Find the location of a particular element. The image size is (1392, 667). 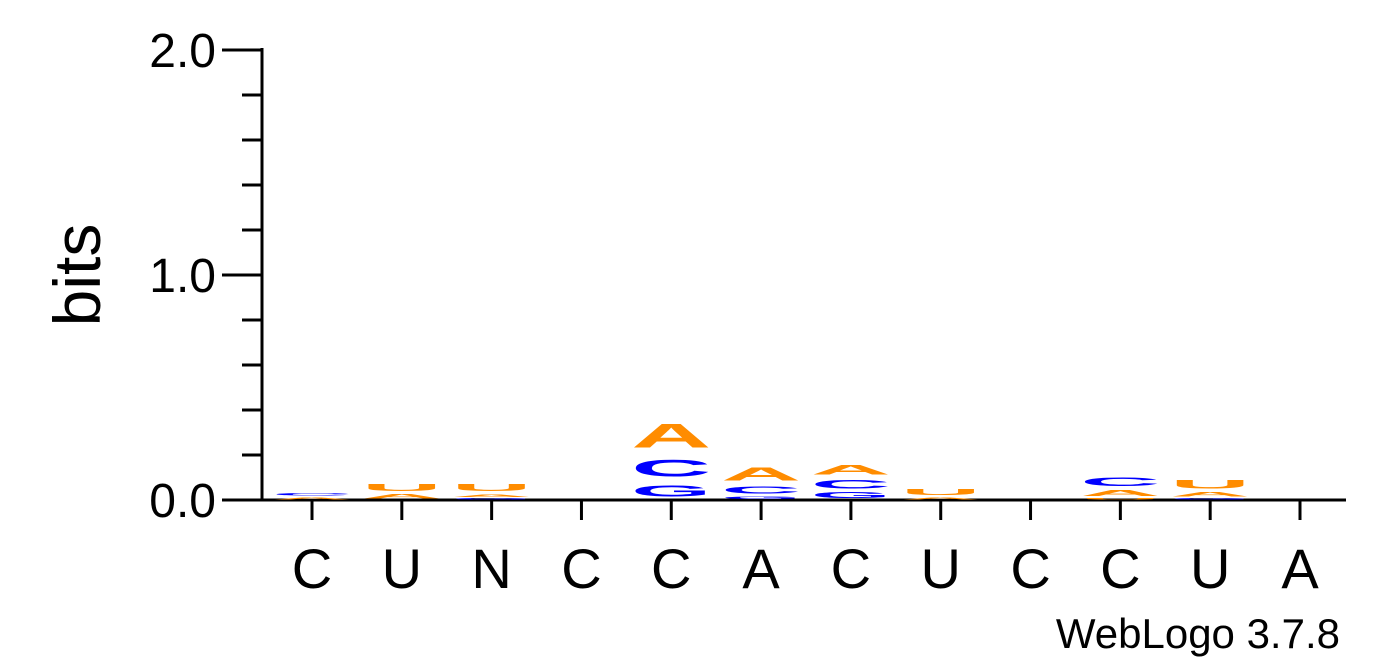

y-tick-label: 1.0 is located at coordinates (182, 276).